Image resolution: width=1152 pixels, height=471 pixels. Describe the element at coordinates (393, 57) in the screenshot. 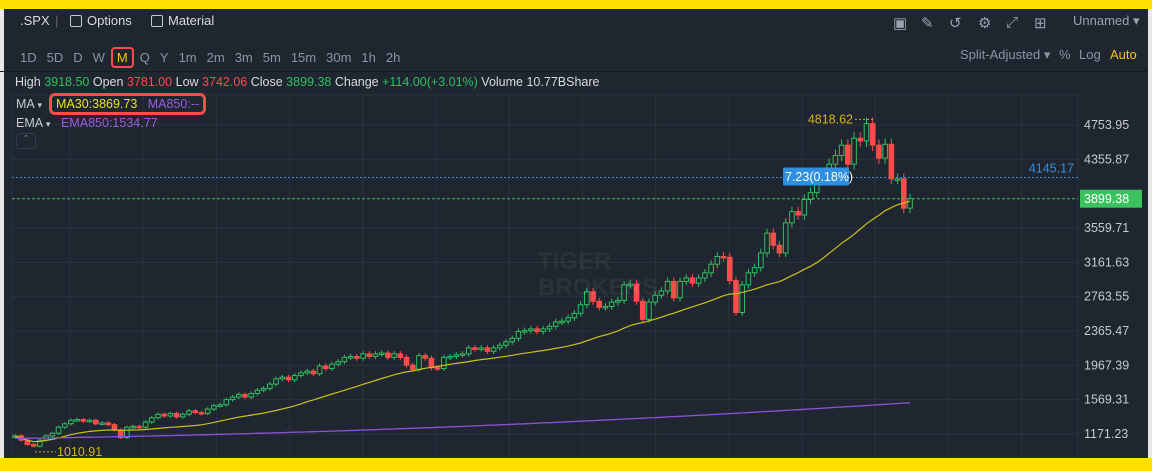

I see `period-tab-2h: 2h` at that location.